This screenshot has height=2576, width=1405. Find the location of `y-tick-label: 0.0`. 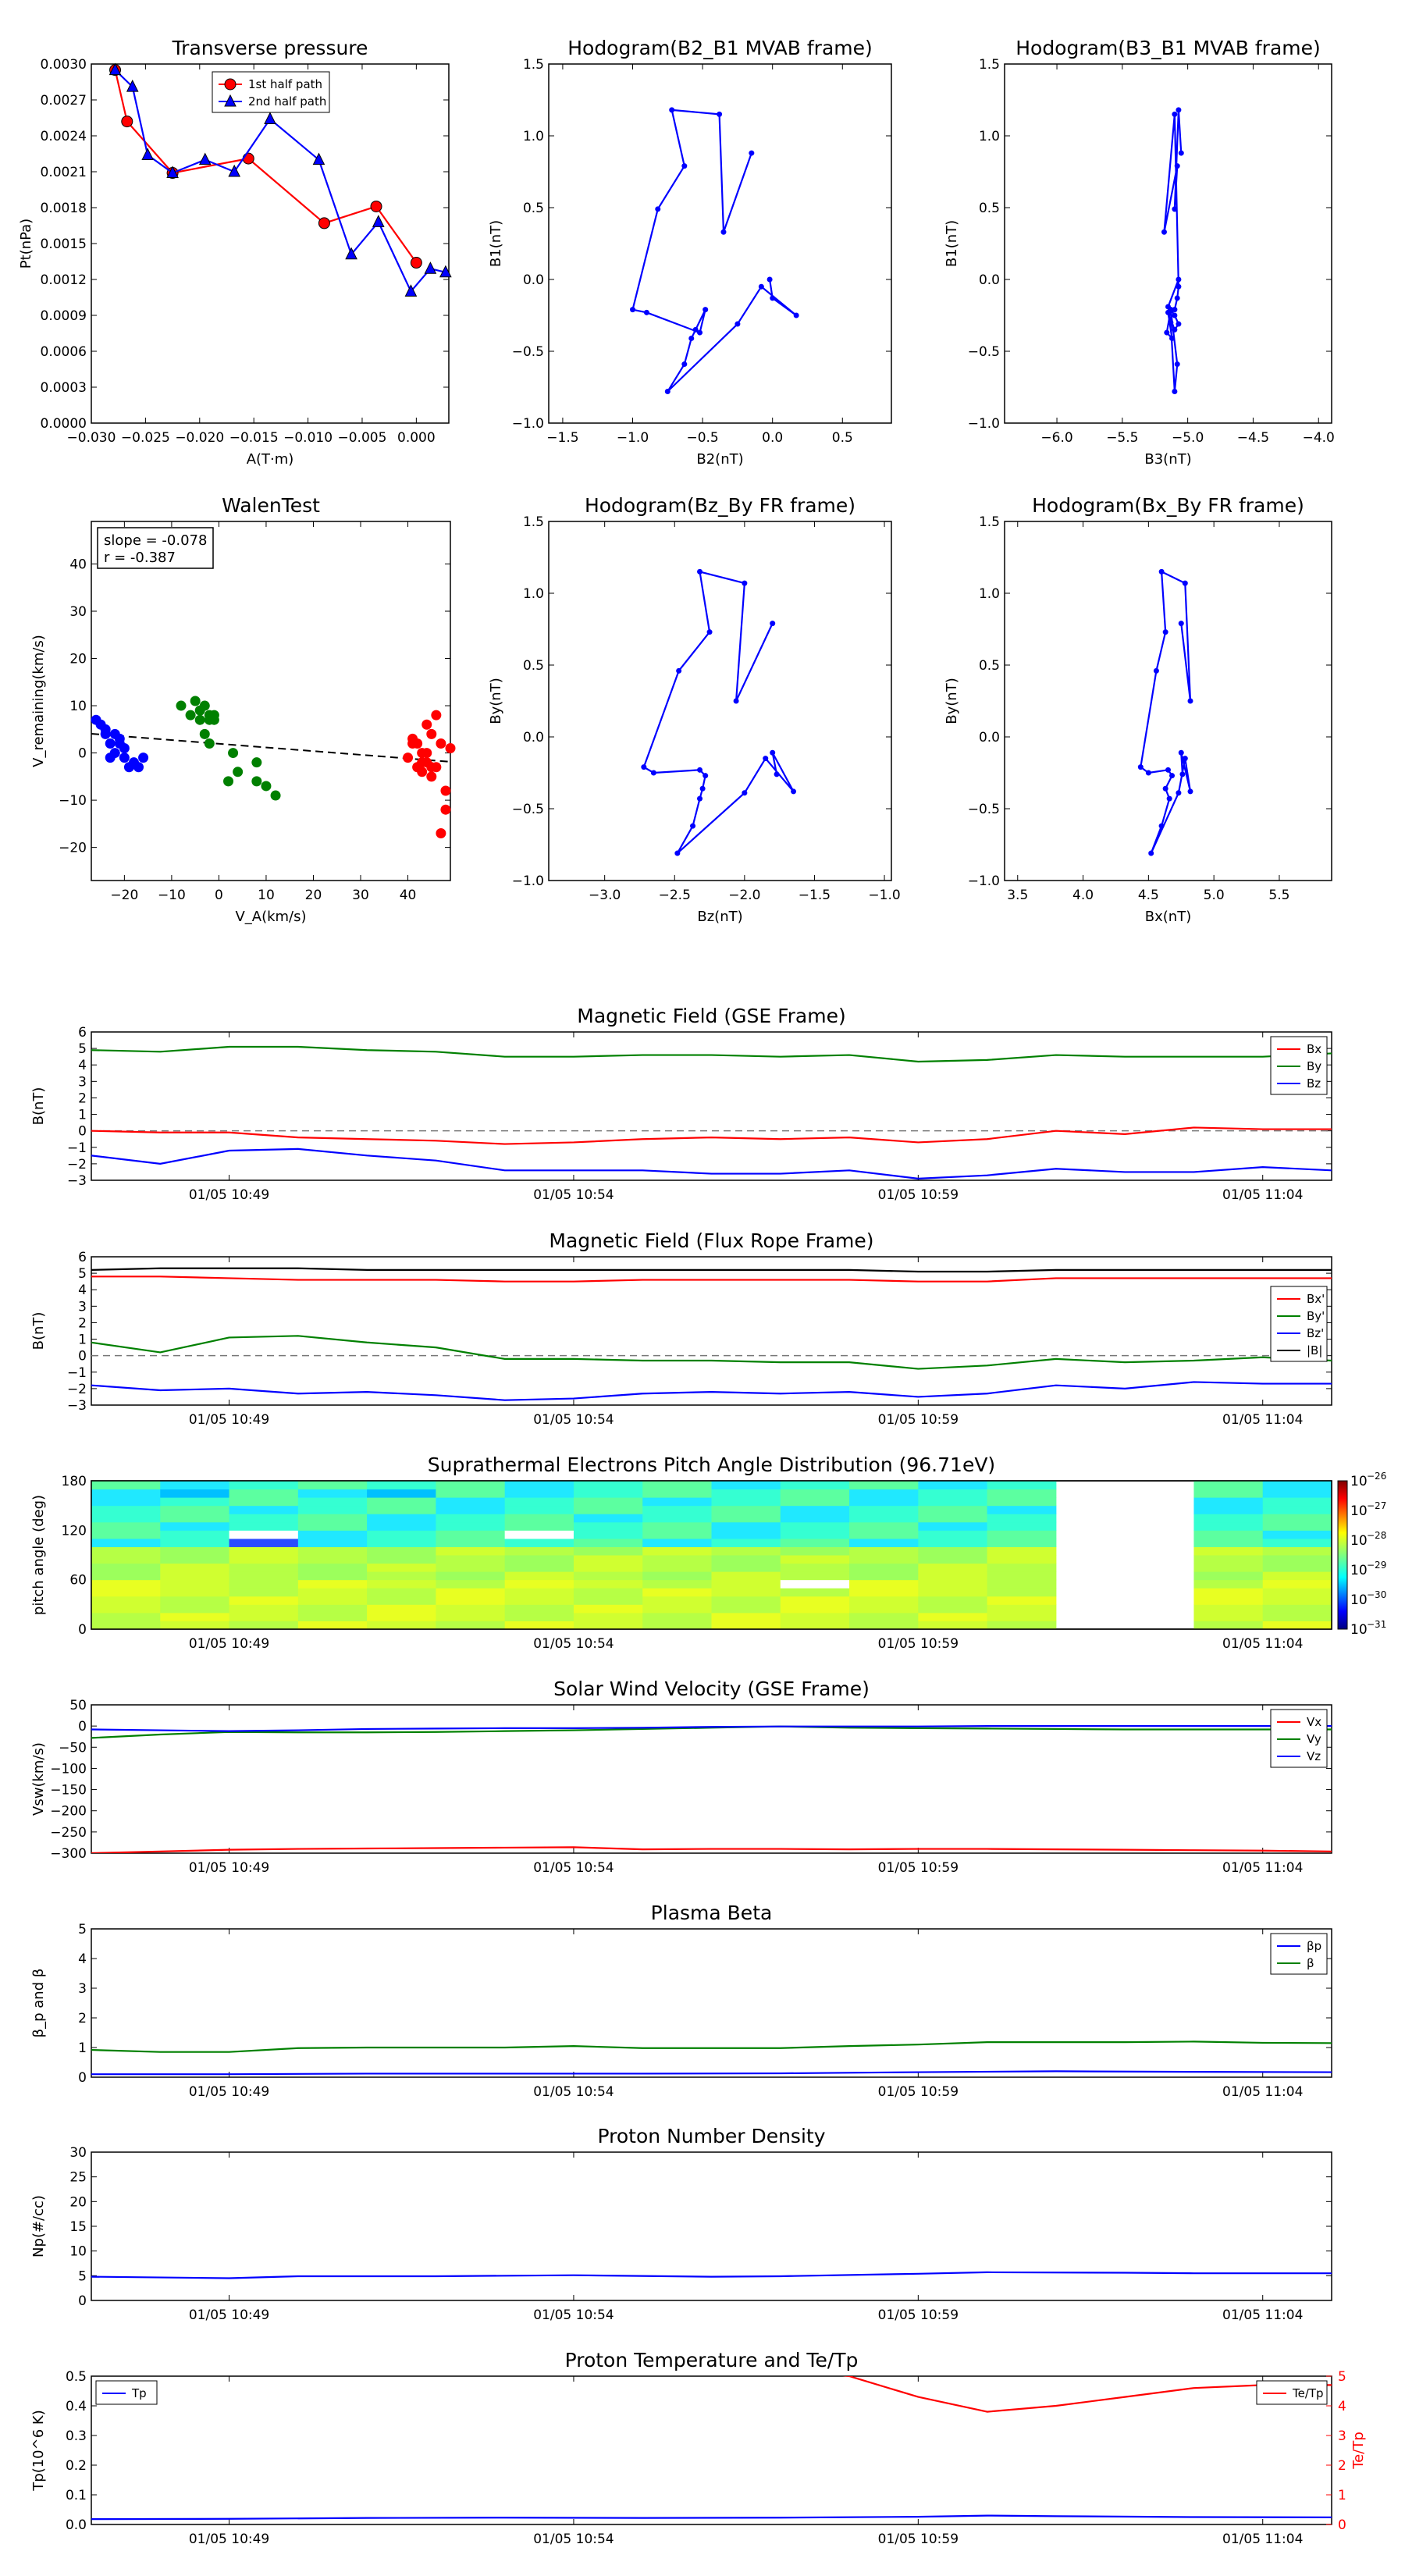

y-tick-label: 0.0 is located at coordinates (989, 280).